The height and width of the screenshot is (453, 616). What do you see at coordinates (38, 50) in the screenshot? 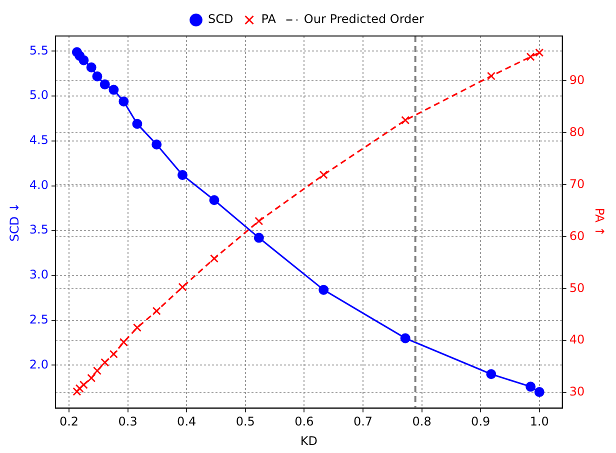
I see `y-tick-label: 5.5` at bounding box center [38, 50].